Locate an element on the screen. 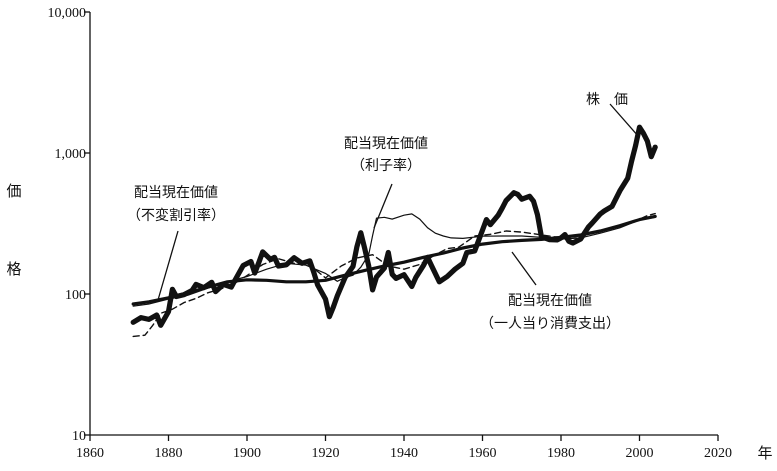 This screenshot has height=471, width=777. x-ticks: 1860 1880 1900 1920 1940 1960 1980 2000 2020 is located at coordinates (404, 448).